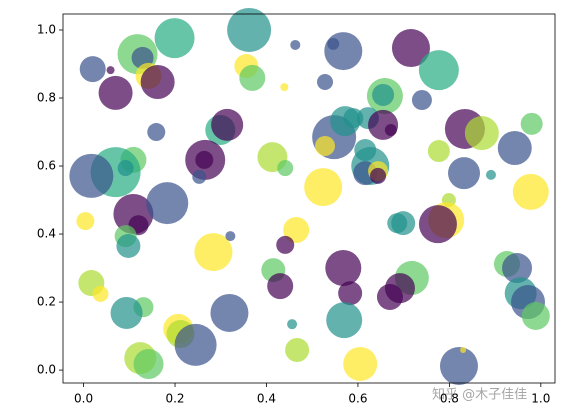  What do you see at coordinates (46, 234) in the screenshot?
I see `y-tick-label: 0.4` at bounding box center [46, 234].